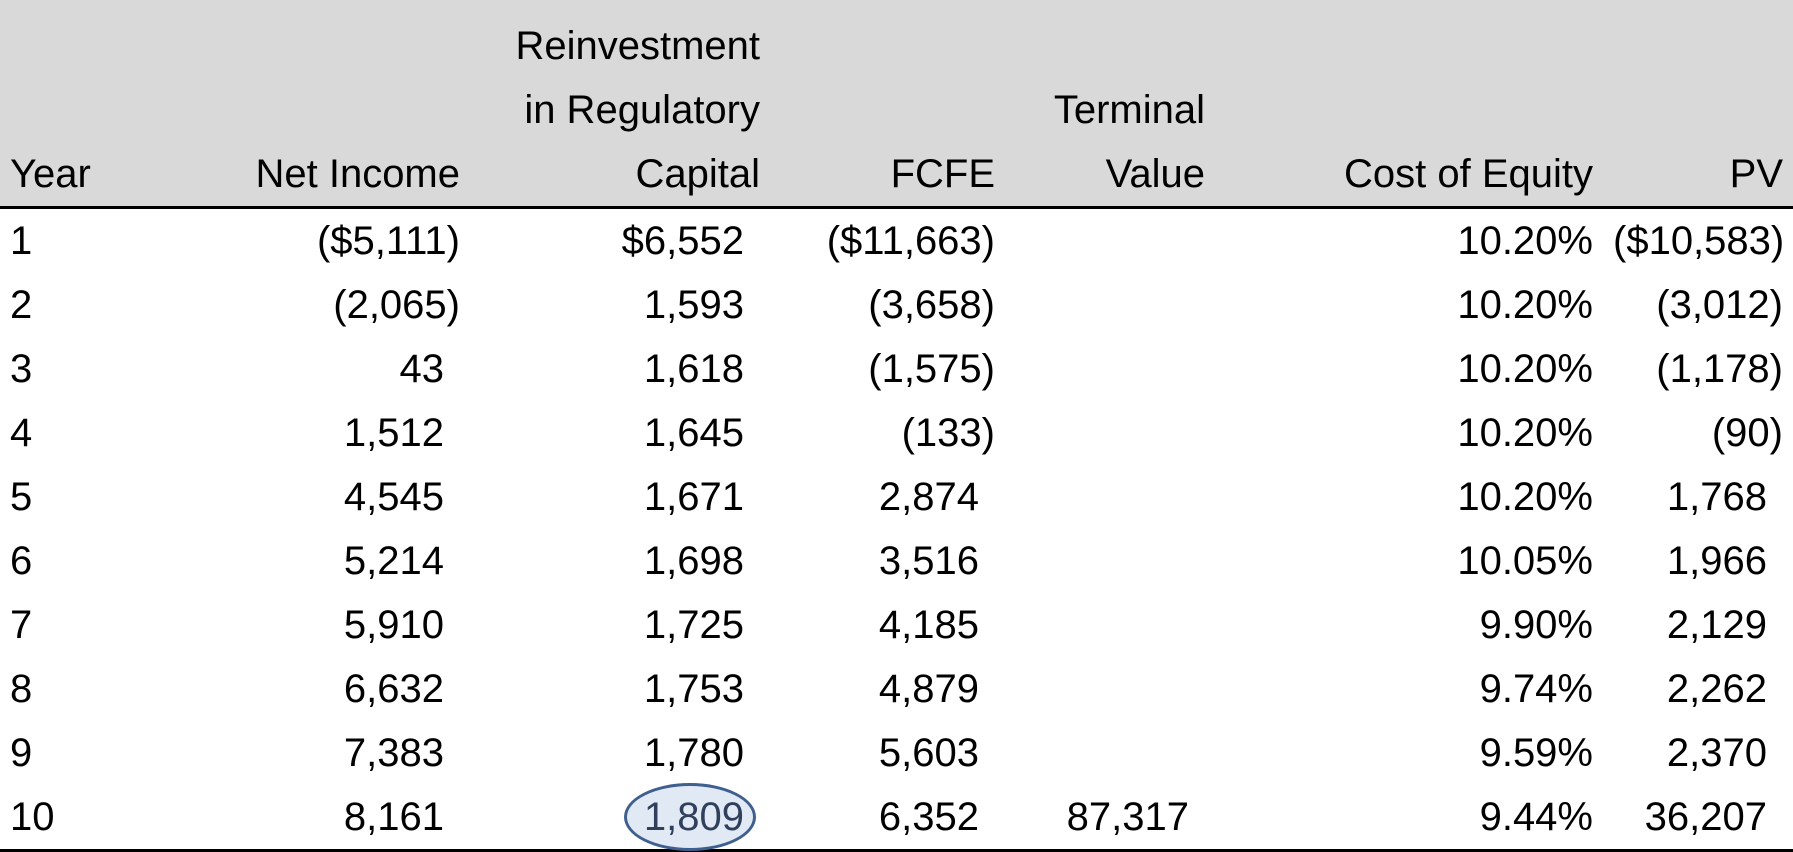 This screenshot has width=1793, height=852. I want to click on header-terminal-value: Terminal Value, so click(1110, 104).